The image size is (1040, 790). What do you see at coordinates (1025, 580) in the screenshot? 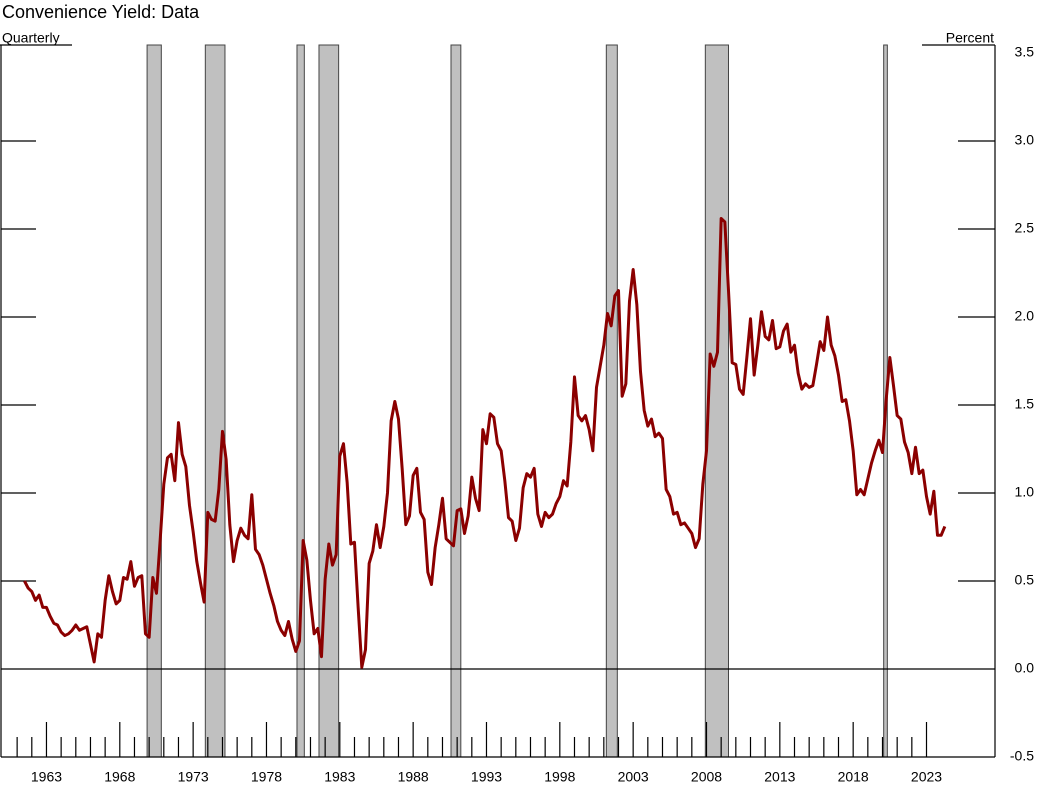
I see `y-tick-label: 0.5` at bounding box center [1025, 580].